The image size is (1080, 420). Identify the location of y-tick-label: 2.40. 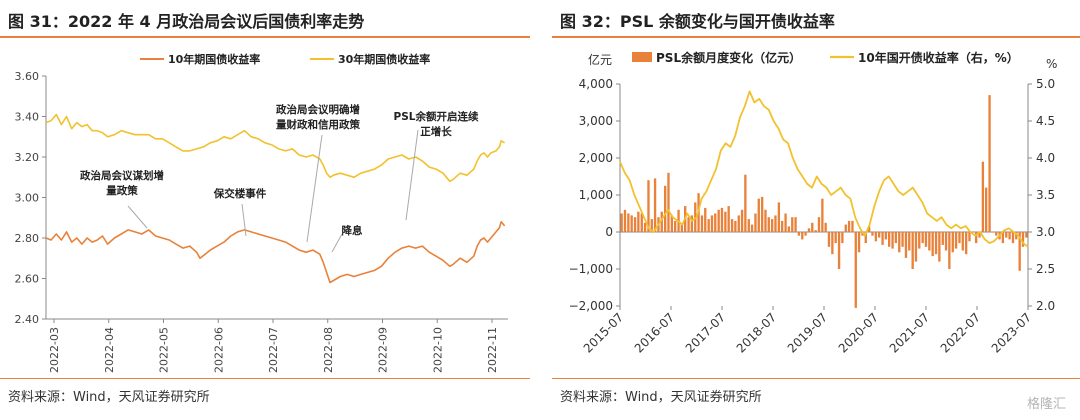
(27, 319).